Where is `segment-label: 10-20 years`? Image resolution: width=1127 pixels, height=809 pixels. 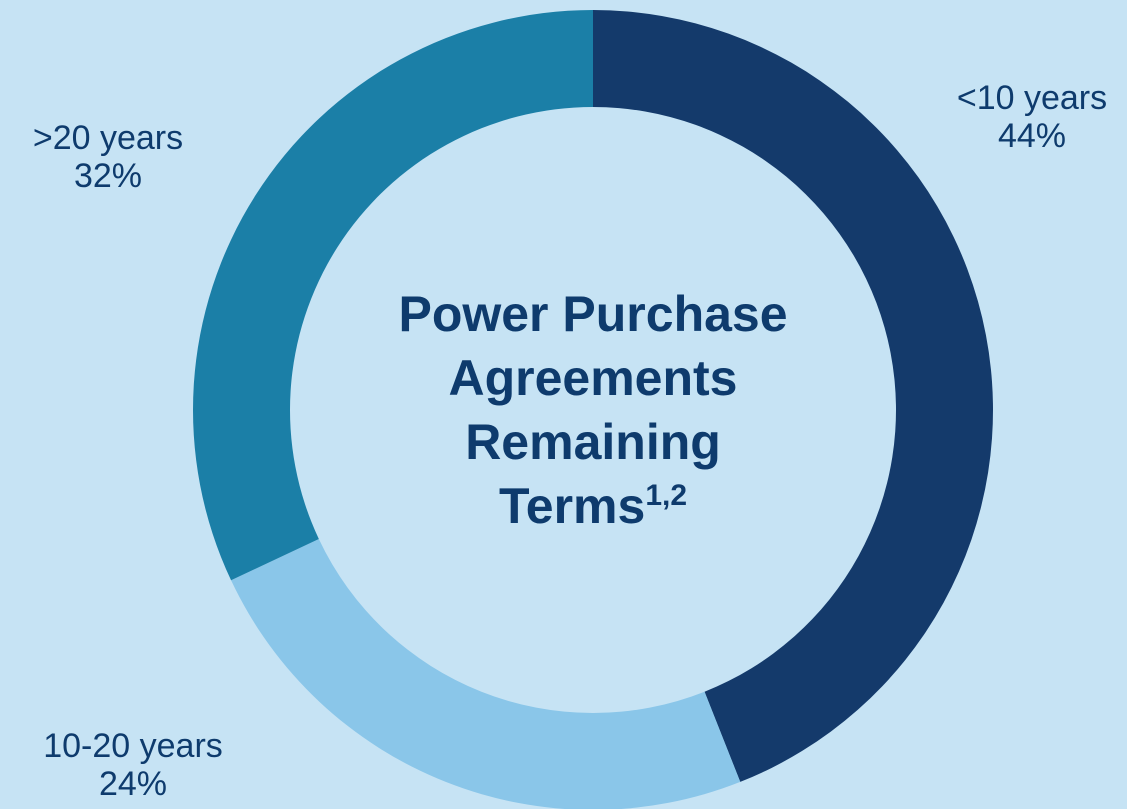 segment-label: 10-20 years is located at coordinates (133, 746).